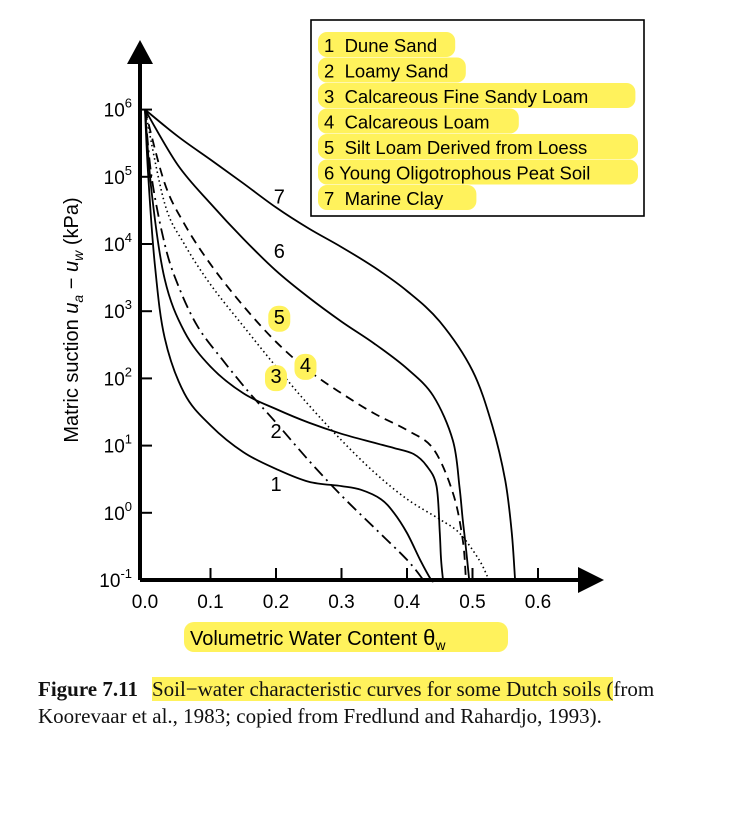 The height and width of the screenshot is (820, 744). What do you see at coordinates (456, 96) in the screenshot?
I see `legend-entry-3: 3 Calcareous Fine Sandy Loam` at bounding box center [456, 96].